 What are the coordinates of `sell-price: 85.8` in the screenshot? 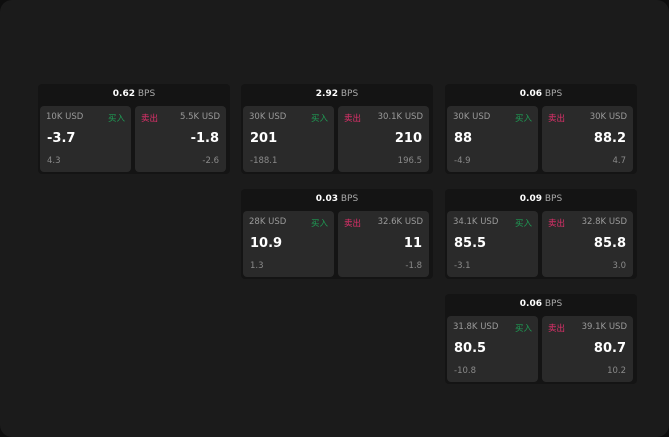 It's located at (609, 243).